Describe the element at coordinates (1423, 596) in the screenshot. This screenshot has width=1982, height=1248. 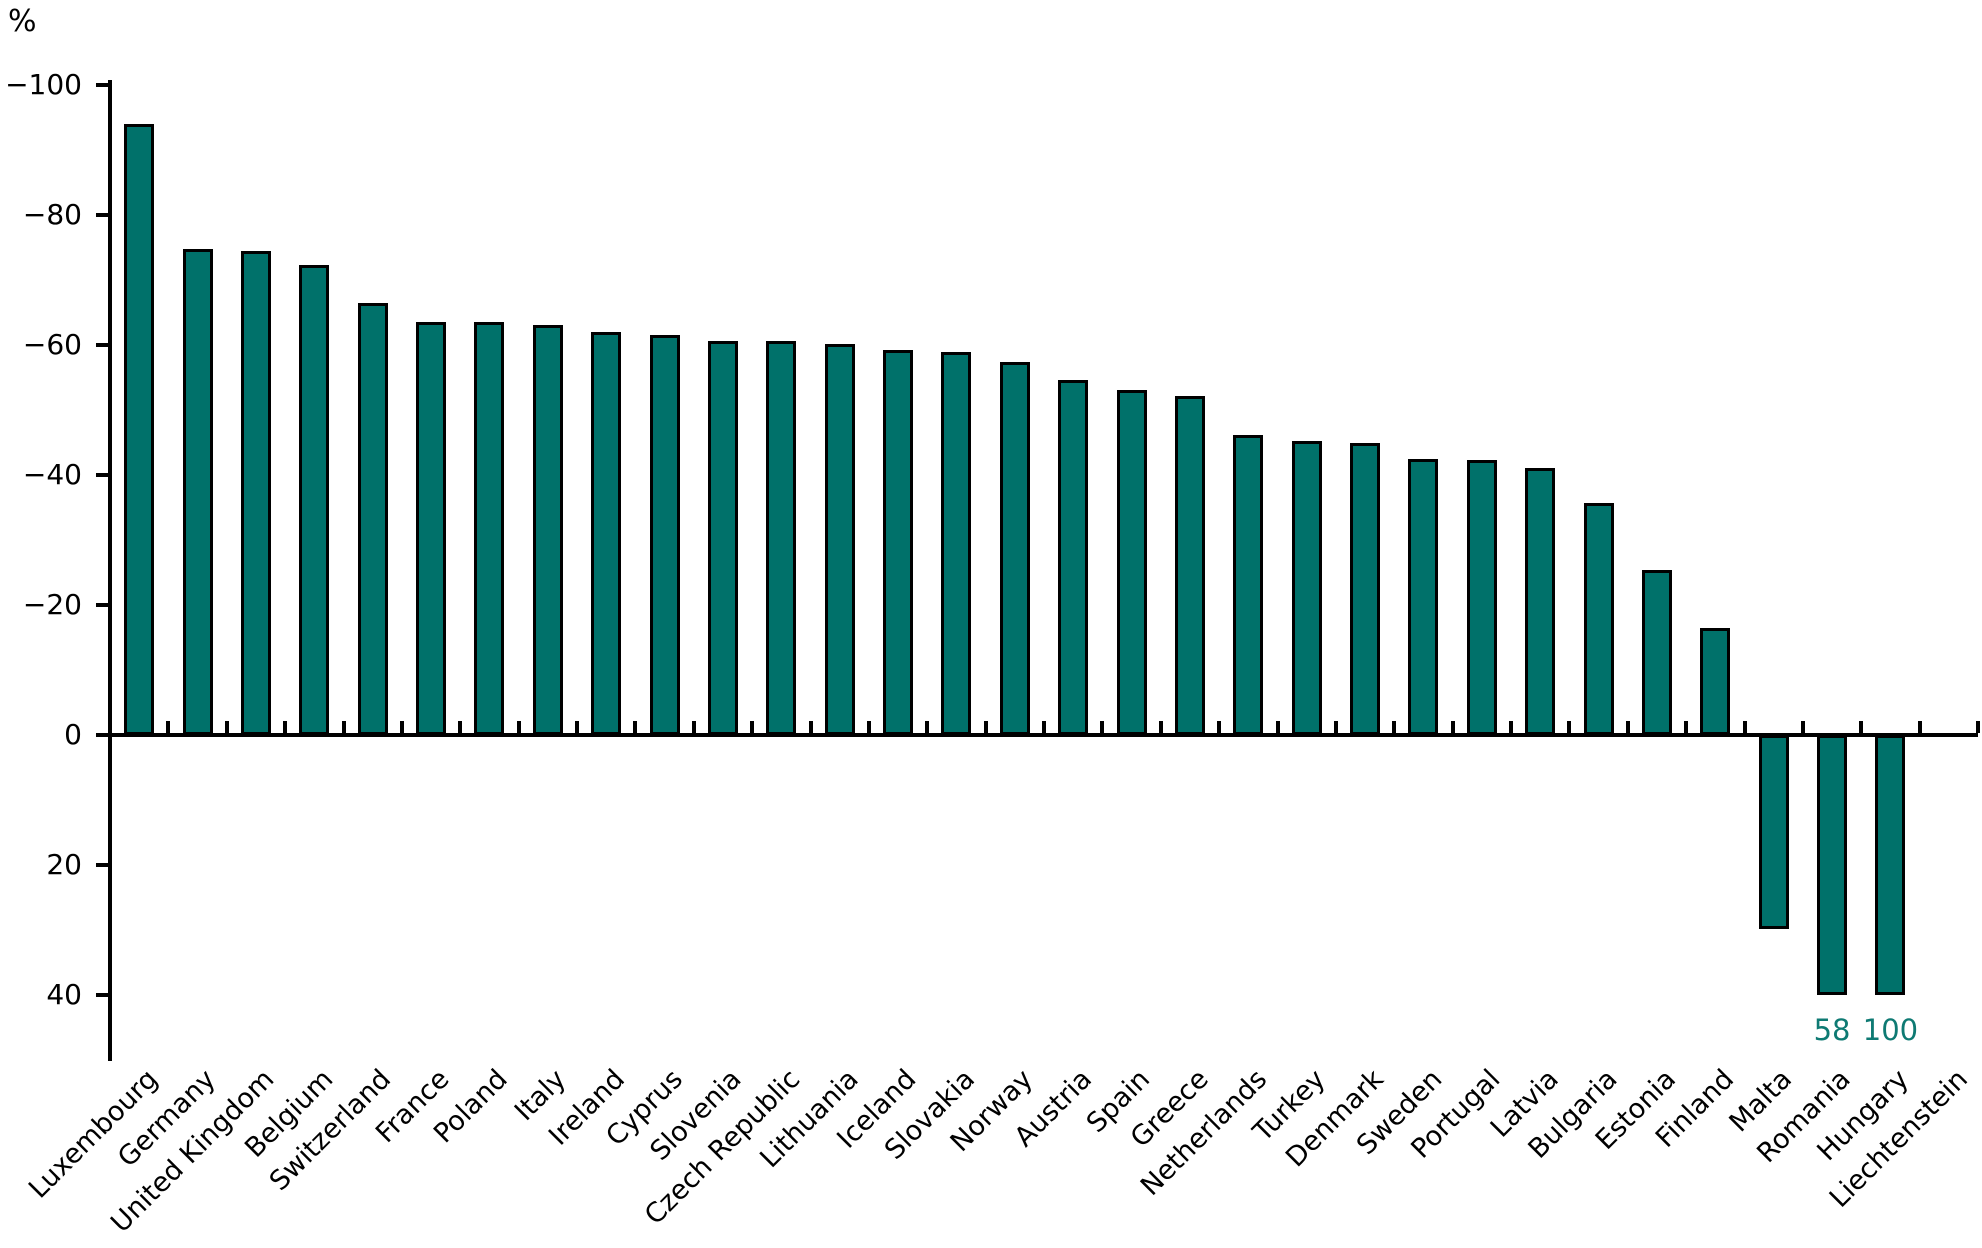
I see `bar-sweden` at that location.